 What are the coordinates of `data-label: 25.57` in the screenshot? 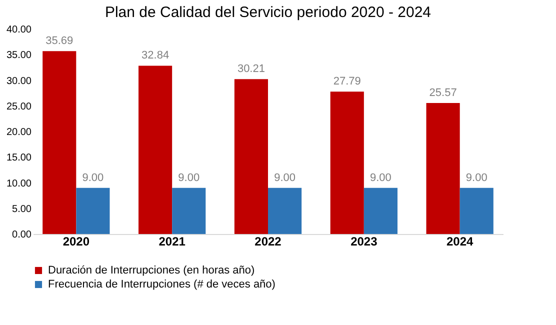 It's located at (443, 92).